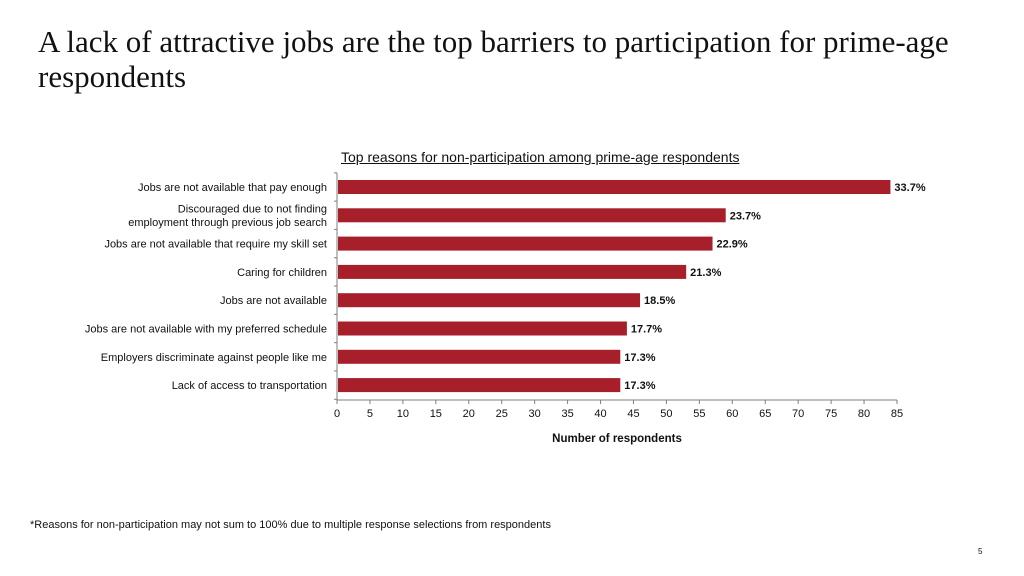 The image size is (1024, 576). What do you see at coordinates (600, 414) in the screenshot?
I see `x-tick-label: 40` at bounding box center [600, 414].